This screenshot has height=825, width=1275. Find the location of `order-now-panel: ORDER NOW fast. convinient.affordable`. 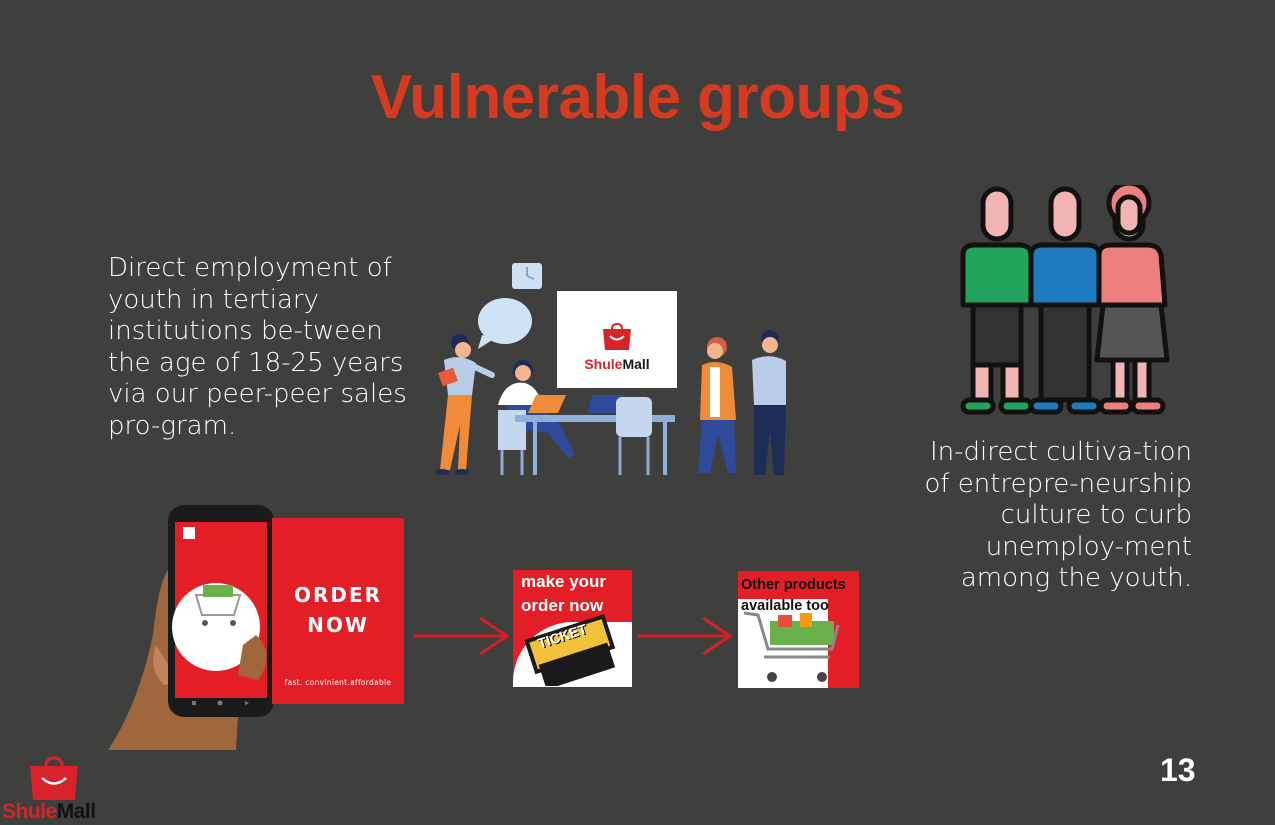

order-now-panel: ORDER NOW fast. convinient.affordable is located at coordinates (338, 611).